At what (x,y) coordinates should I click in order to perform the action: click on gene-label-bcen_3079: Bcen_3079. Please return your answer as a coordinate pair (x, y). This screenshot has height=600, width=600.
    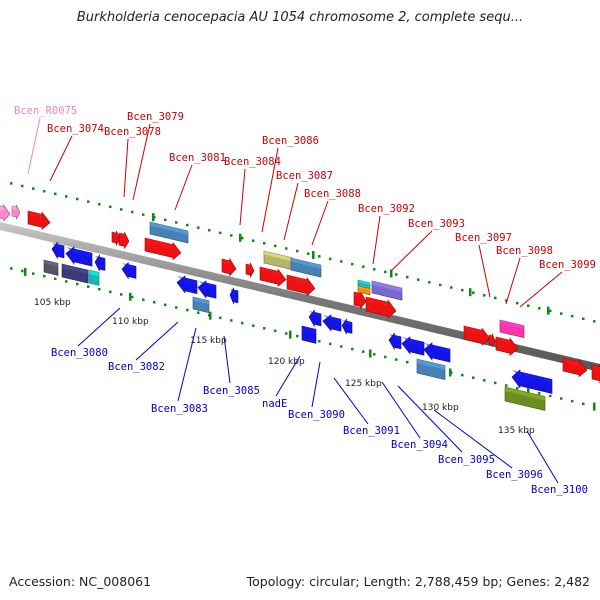
    Looking at the image, I should click on (155, 117).